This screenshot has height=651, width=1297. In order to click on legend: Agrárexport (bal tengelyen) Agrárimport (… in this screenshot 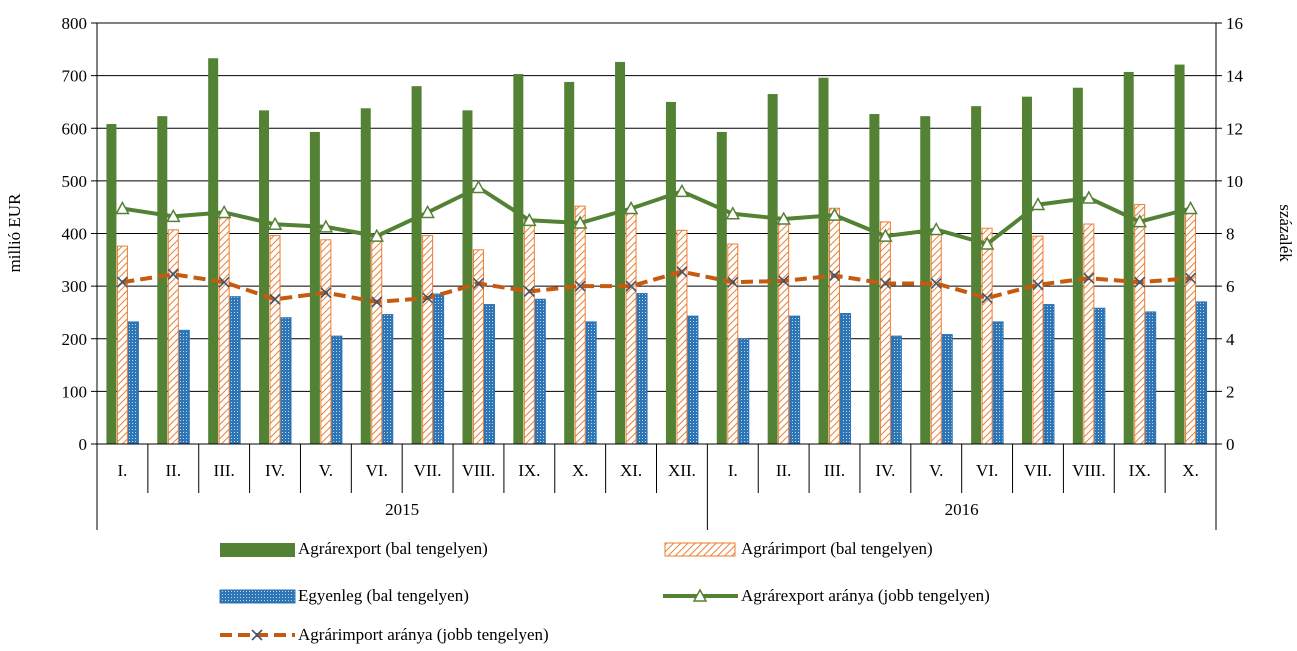, I will do `click(604, 591)`.